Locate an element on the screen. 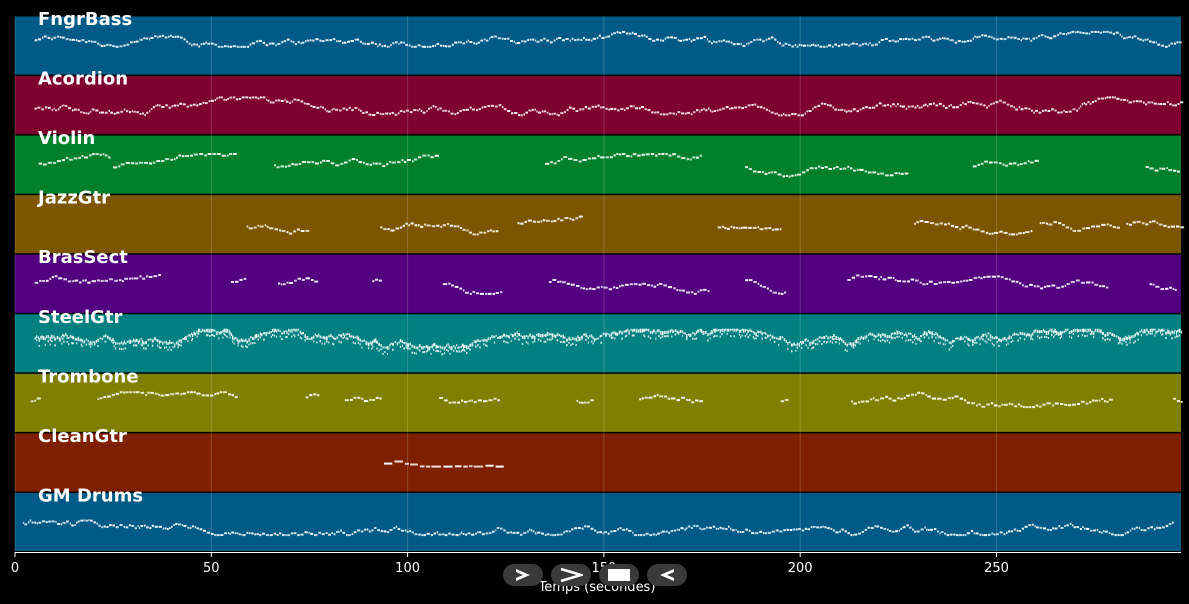 This screenshot has height=604, width=1189. x-tick-label: 100 is located at coordinates (407, 568).